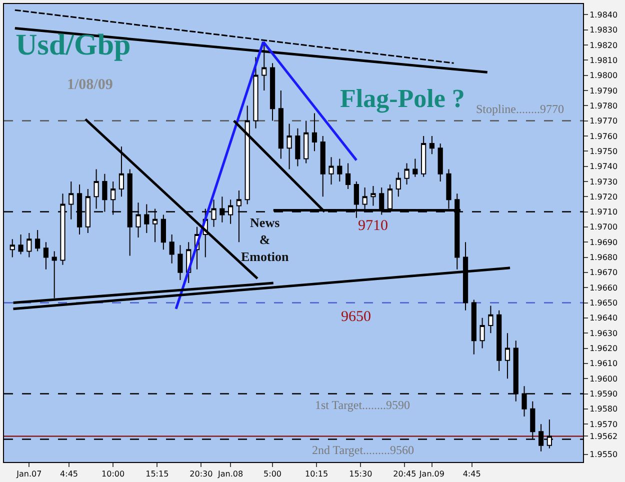  Describe the element at coordinates (604, 15) in the screenshot. I see `y-tick-label: 1.9840` at that location.